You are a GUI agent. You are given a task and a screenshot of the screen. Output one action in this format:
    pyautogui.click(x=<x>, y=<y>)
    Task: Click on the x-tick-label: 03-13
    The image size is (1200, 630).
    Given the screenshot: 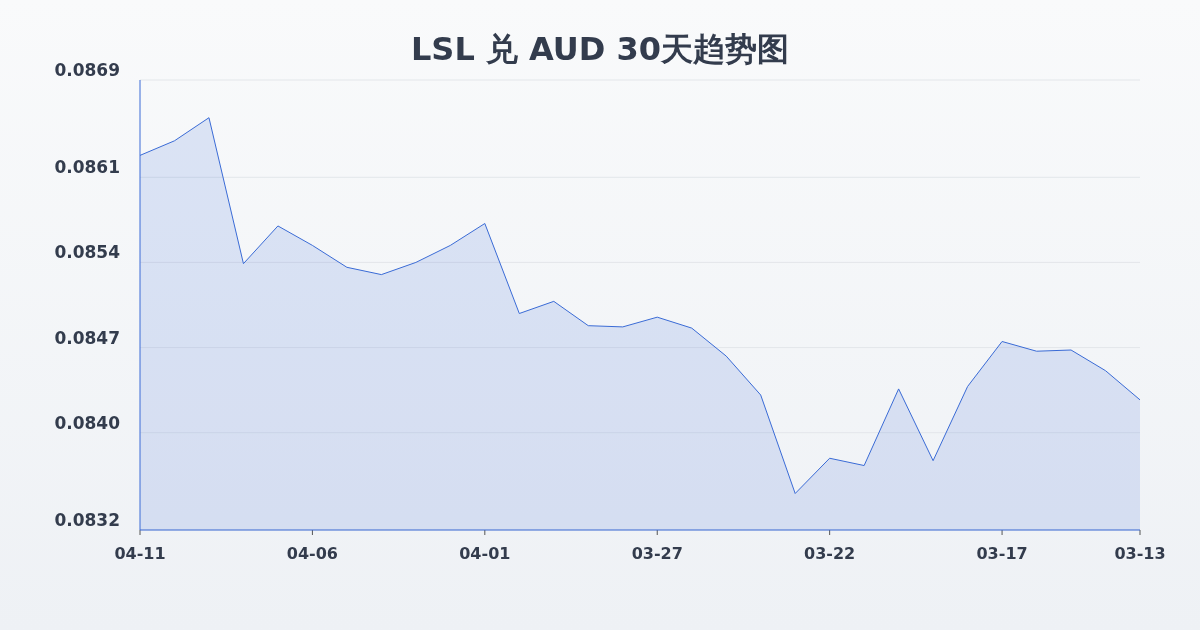 What is the action you would take?
    pyautogui.click(x=1140, y=553)
    